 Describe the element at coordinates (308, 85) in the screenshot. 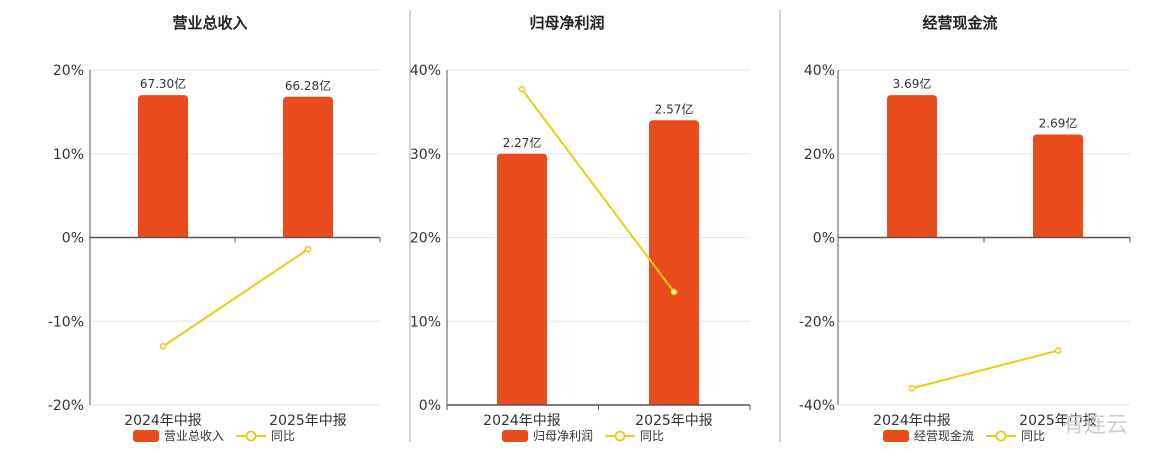

I see `bar-data-label: 66.28亿` at that location.